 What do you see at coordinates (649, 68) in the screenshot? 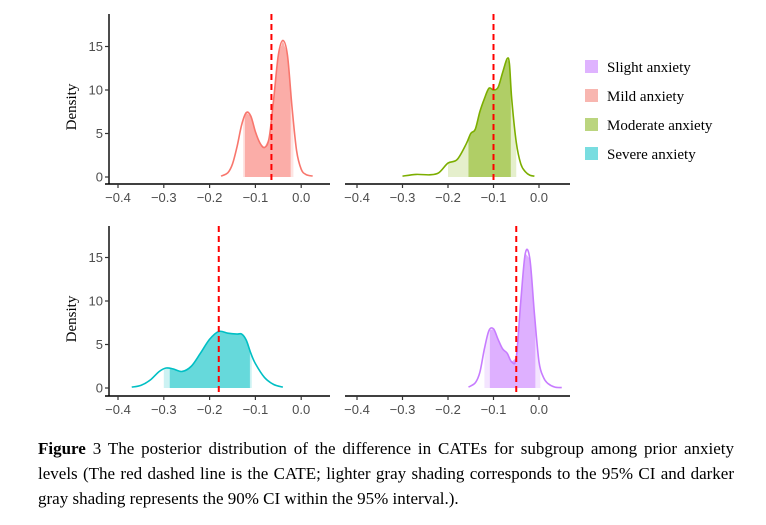
I see `legend-label: Slight anxiety` at bounding box center [649, 68].